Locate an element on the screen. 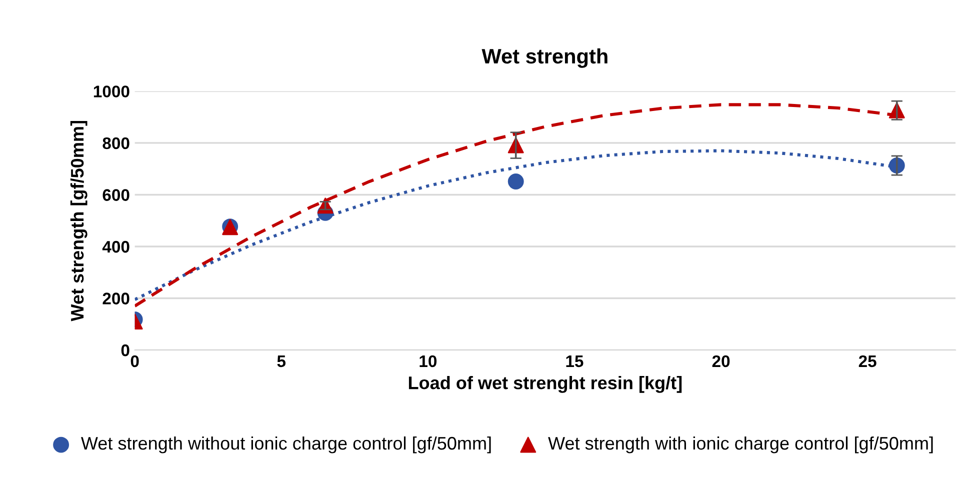 This screenshot has width=977, height=493. chart-title: Wet strength is located at coordinates (545, 58).